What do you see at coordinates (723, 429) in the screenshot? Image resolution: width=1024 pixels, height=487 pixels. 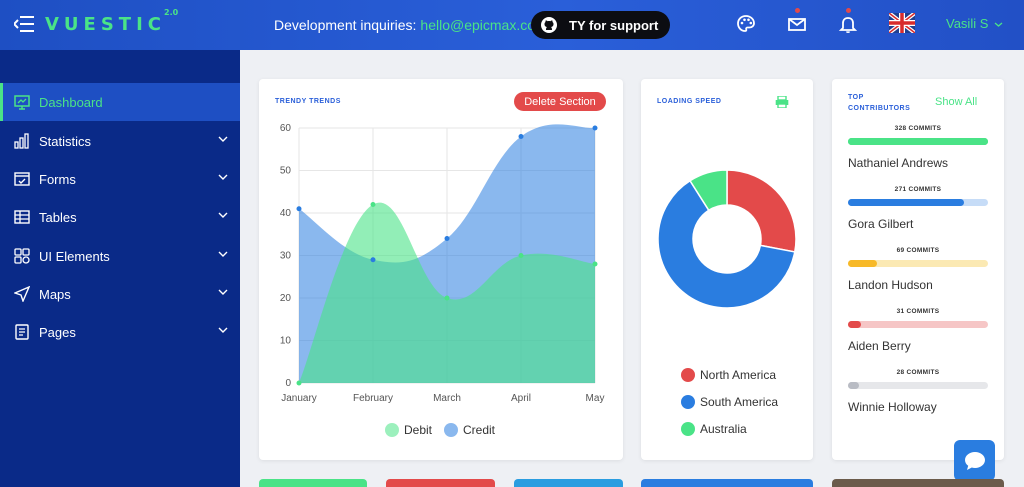 I see `legend-label: Australia` at bounding box center [723, 429].